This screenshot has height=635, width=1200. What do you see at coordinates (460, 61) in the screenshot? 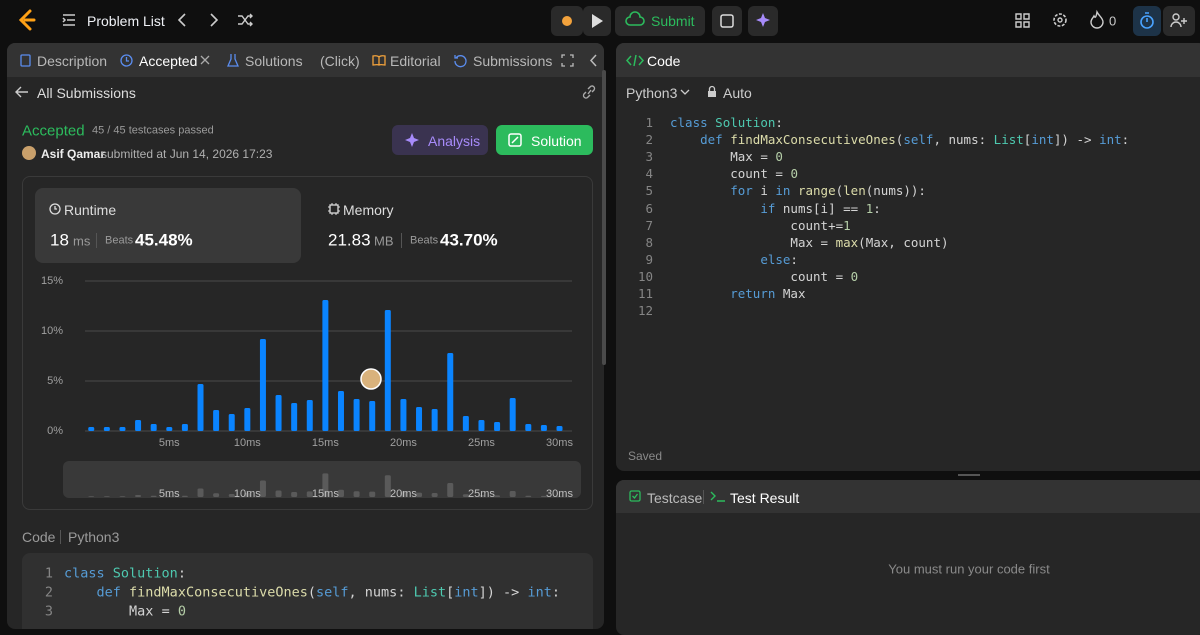
I see `submissions-icon` at bounding box center [460, 61].